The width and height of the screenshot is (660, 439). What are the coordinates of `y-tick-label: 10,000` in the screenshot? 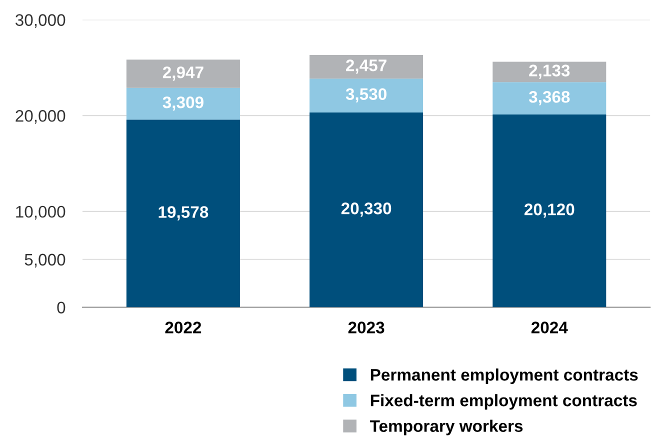 It's located at (41, 213).